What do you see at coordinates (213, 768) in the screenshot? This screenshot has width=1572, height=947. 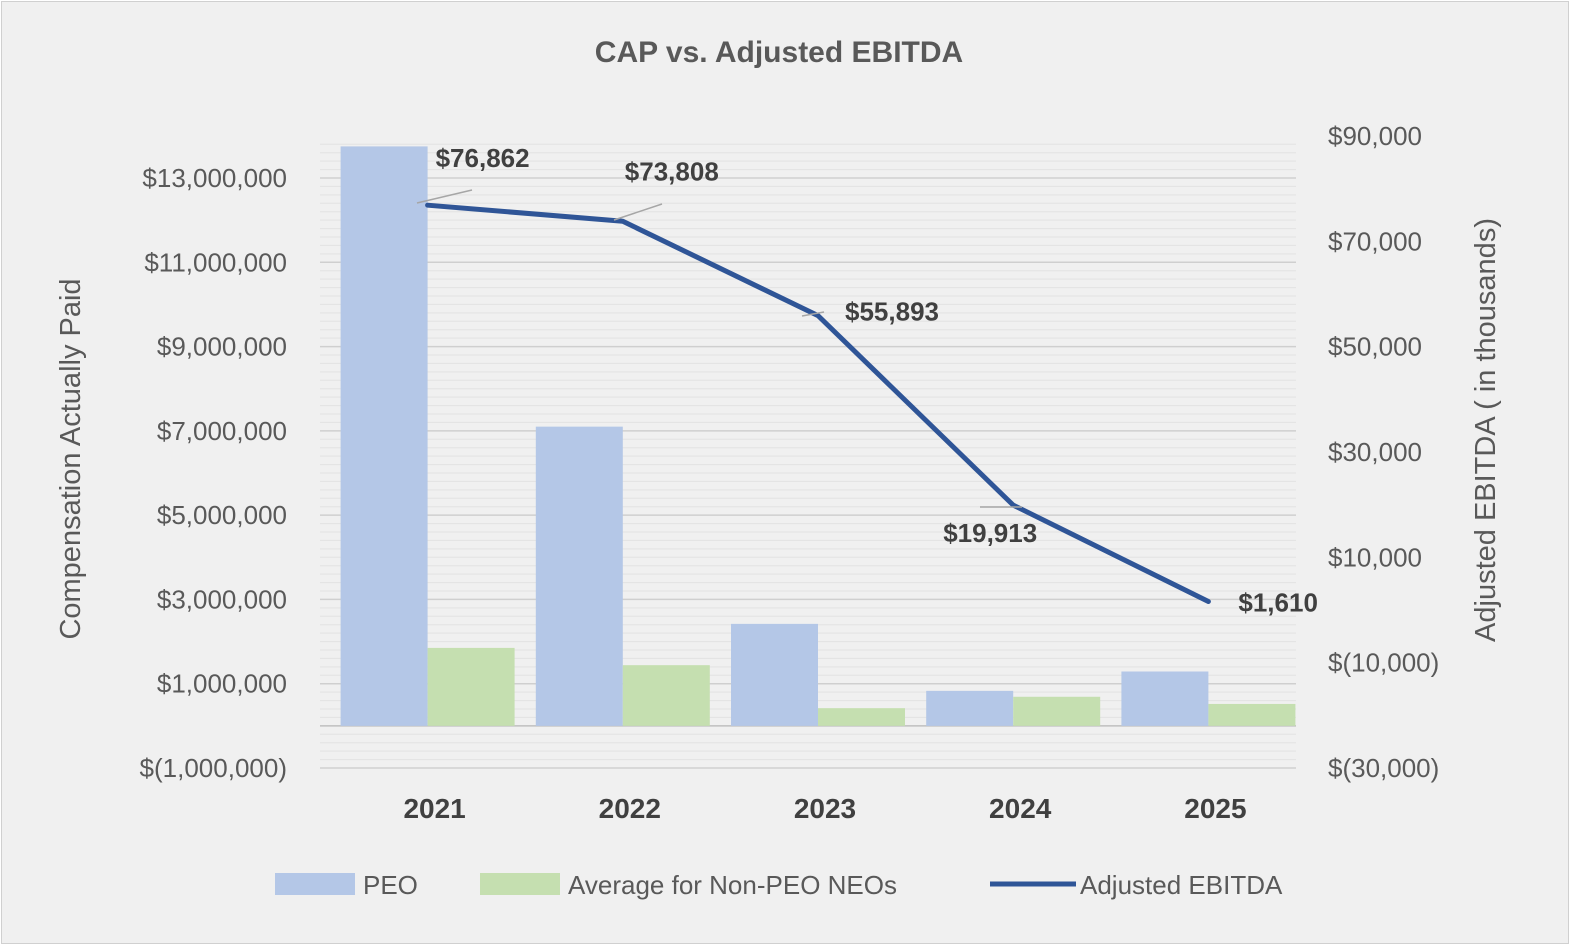 I see `y-tick-label: $(1,000,000)` at bounding box center [213, 768].